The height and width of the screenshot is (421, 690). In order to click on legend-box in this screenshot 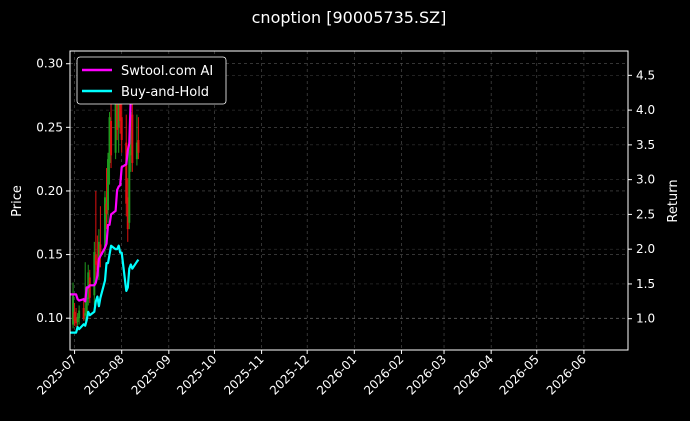, I will do `click(151, 80)`.